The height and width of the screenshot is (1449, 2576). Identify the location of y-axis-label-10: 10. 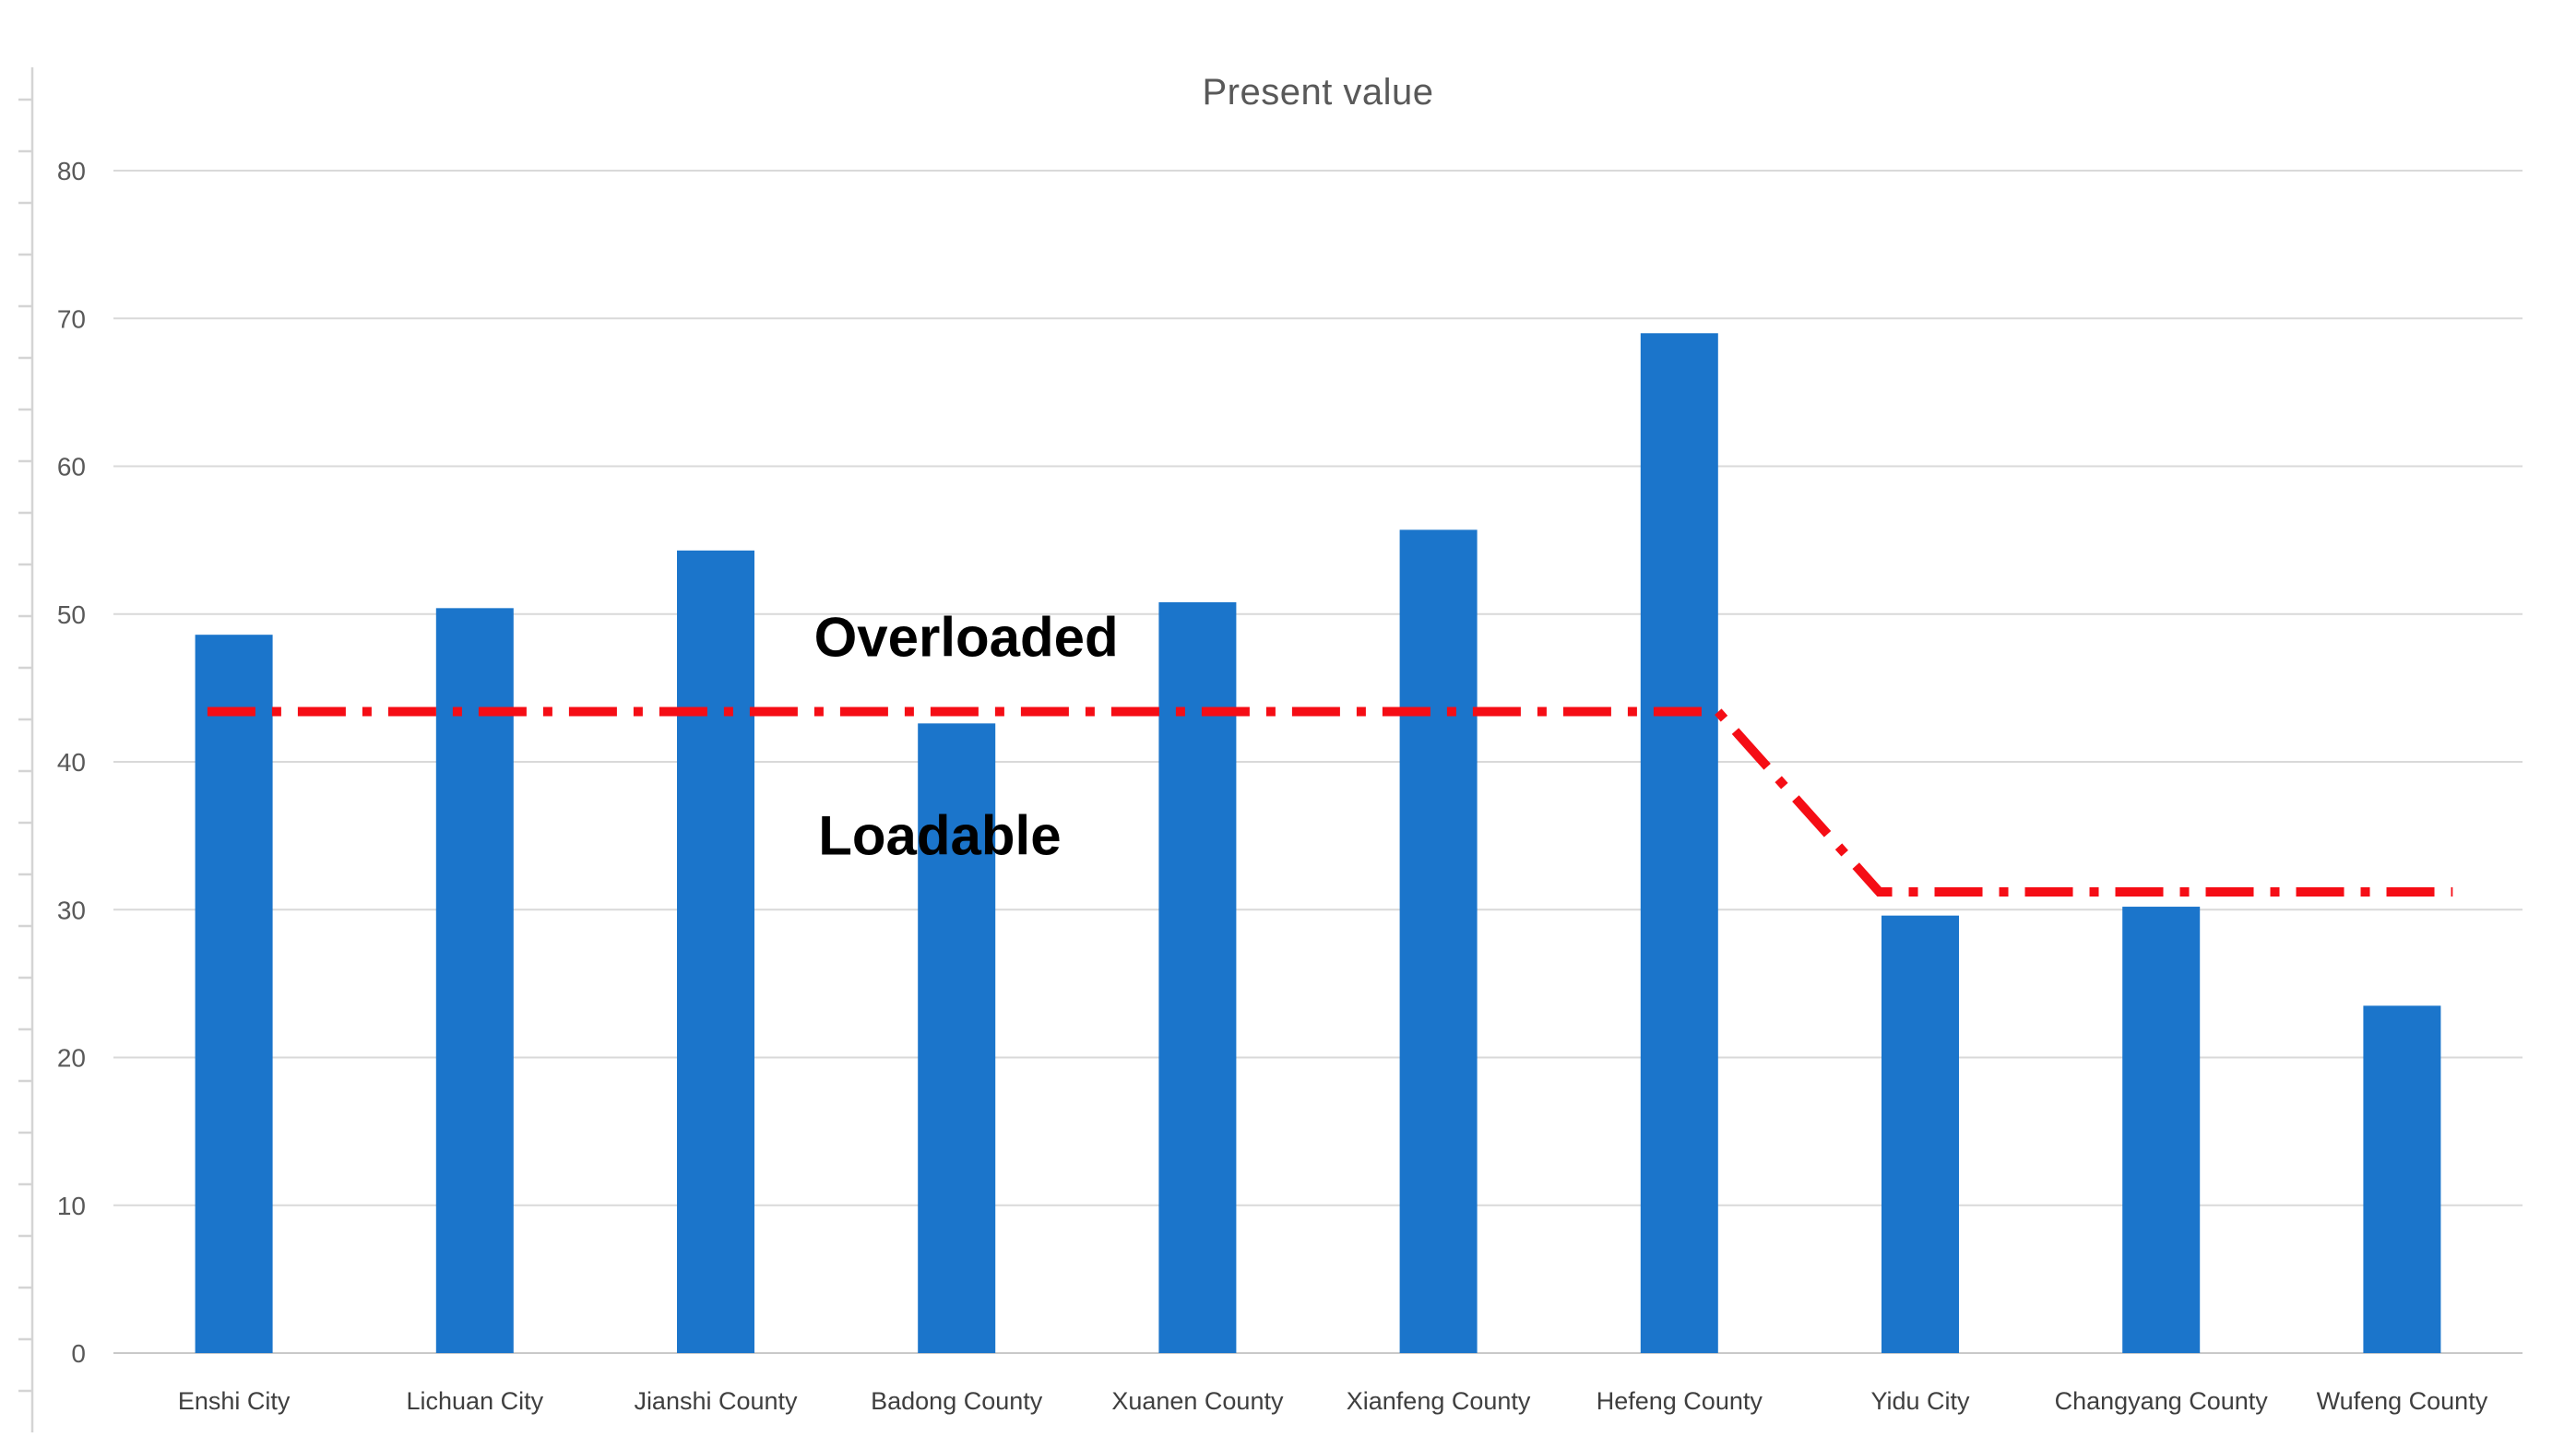
(71, 1206).